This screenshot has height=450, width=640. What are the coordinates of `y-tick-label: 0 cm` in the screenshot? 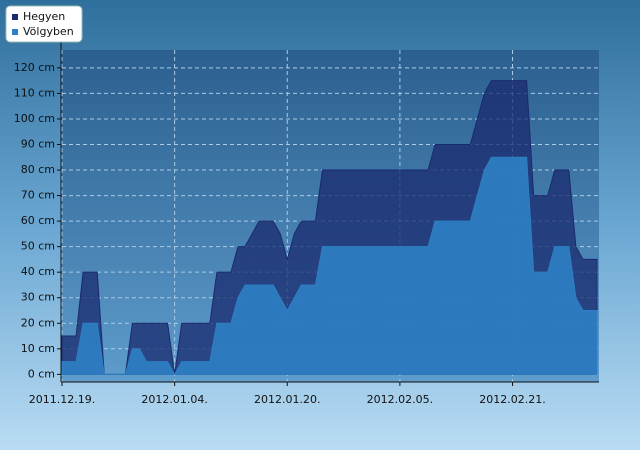 It's located at (41, 373).